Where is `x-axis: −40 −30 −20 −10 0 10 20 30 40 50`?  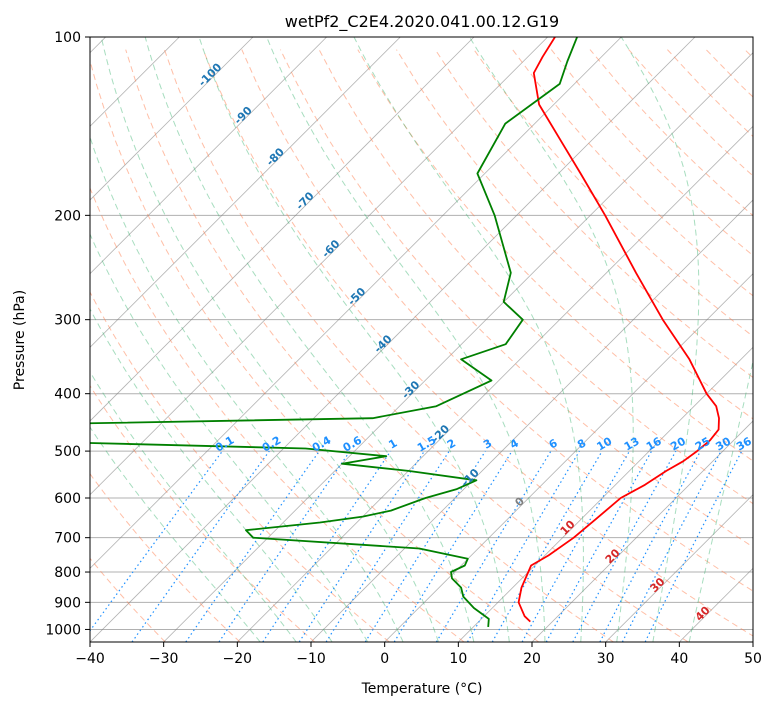
x-axis: −40 −30 −20 −10 0 10 20 30 40 50 is located at coordinates (418, 654).